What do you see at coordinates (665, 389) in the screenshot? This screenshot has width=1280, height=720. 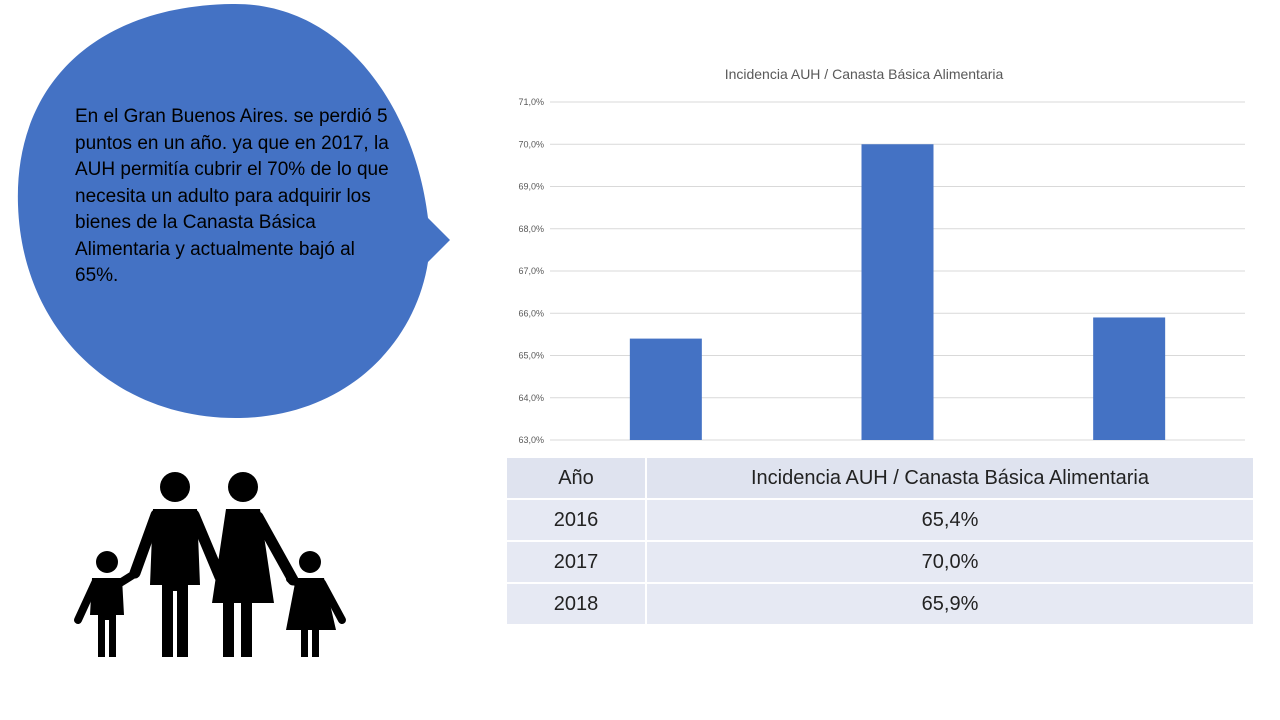 I see `chart-bar-2016` at bounding box center [665, 389].